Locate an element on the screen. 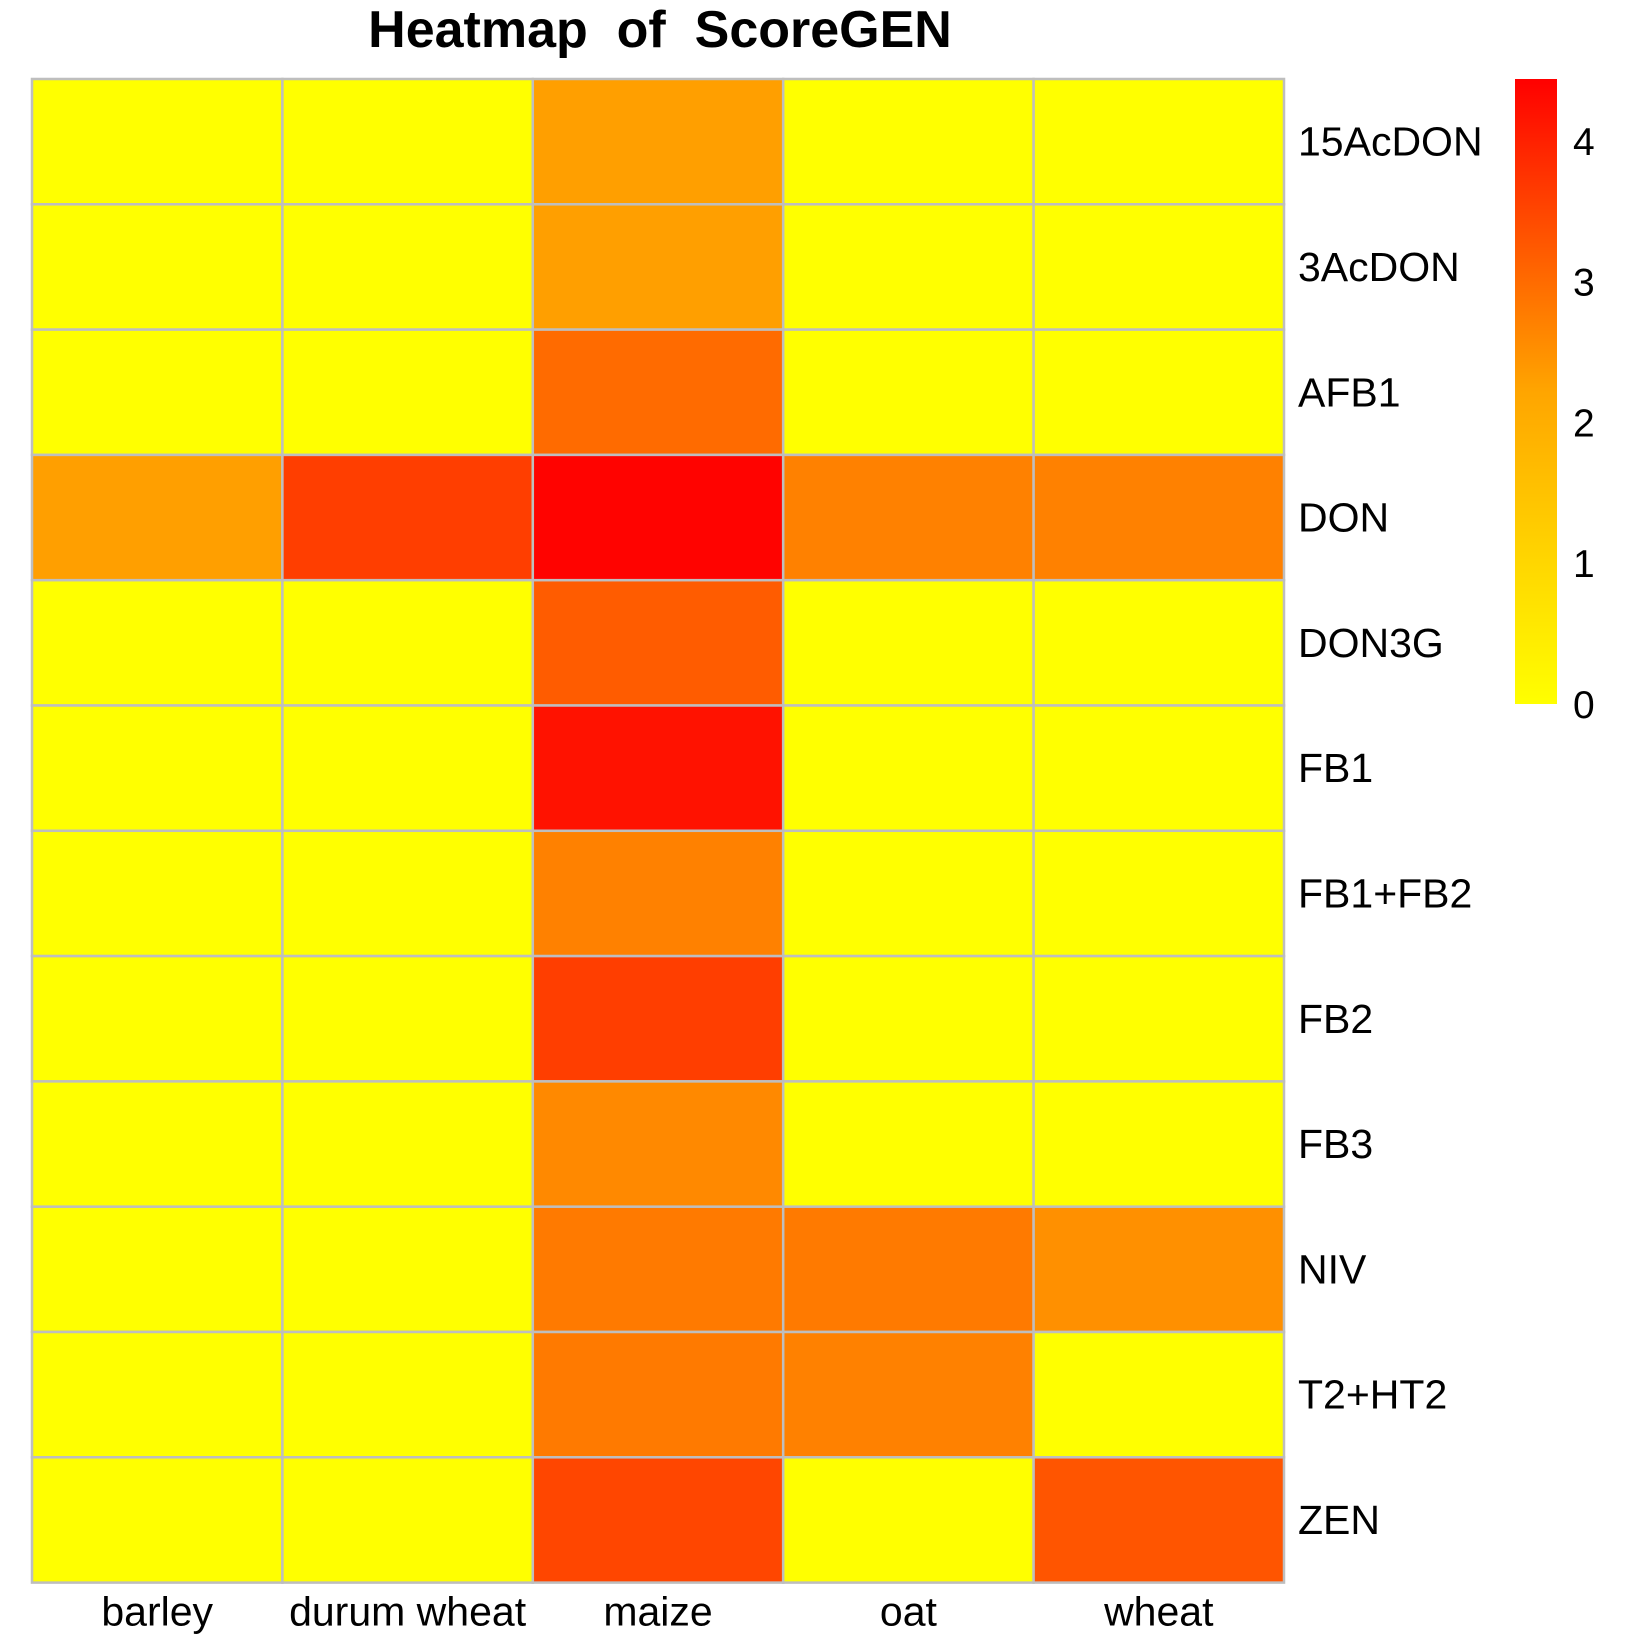 This screenshot has width=1643, height=1650. legend-tick-label: 0 is located at coordinates (1584, 705).